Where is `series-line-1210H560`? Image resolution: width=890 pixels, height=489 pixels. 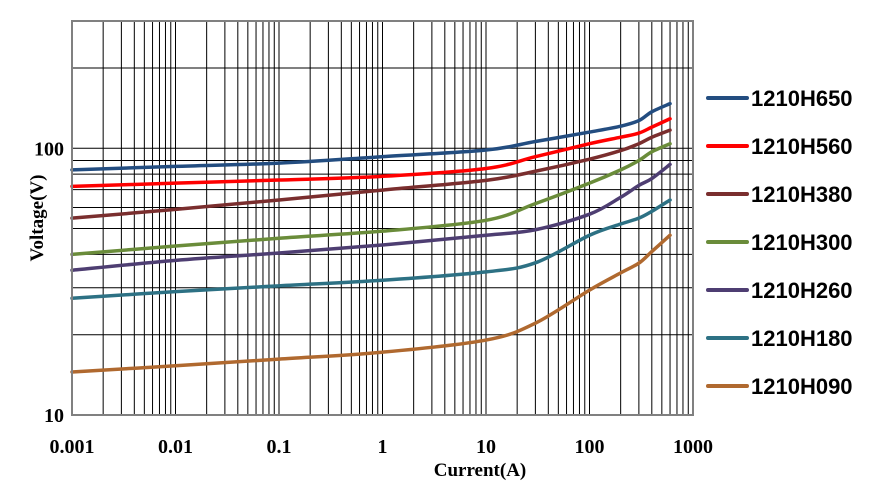 series-line-1210H560 is located at coordinates (371, 153).